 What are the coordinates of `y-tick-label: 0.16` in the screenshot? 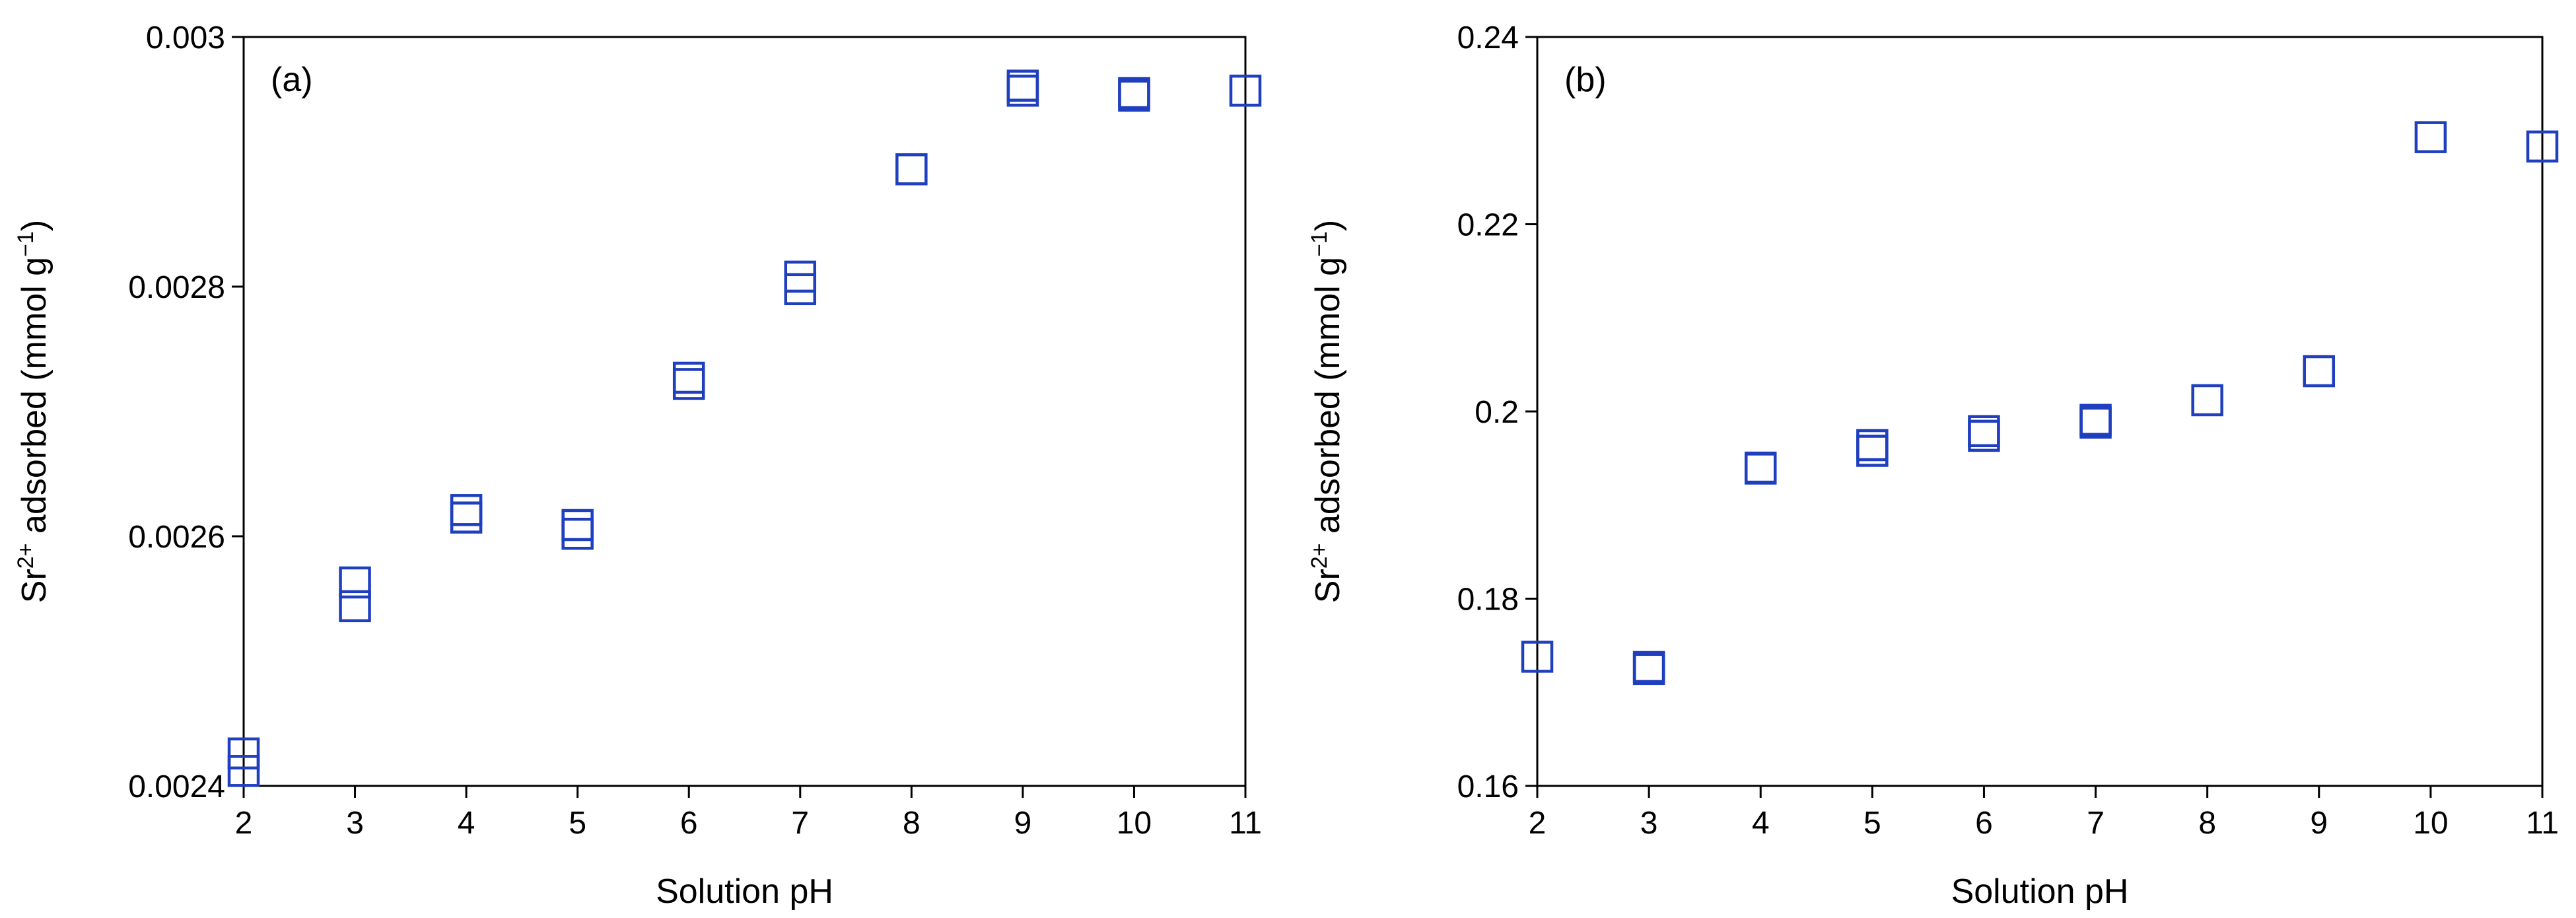 It's located at (1488, 786).